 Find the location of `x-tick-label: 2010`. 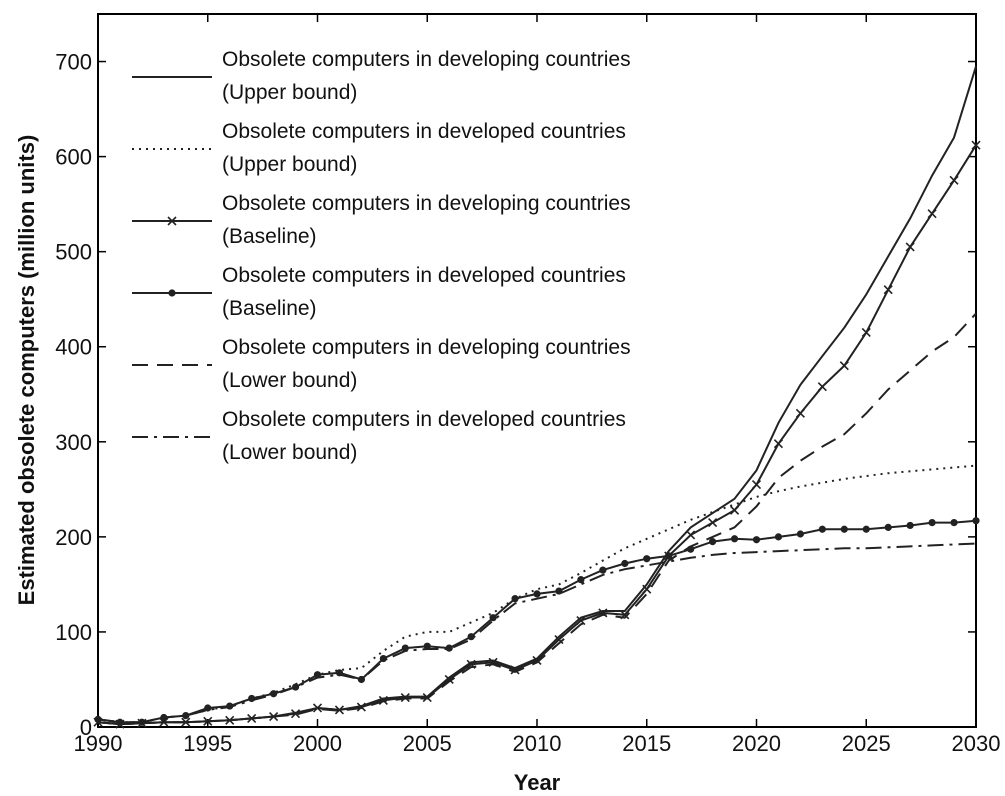

x-tick-label: 2010 is located at coordinates (537, 743).